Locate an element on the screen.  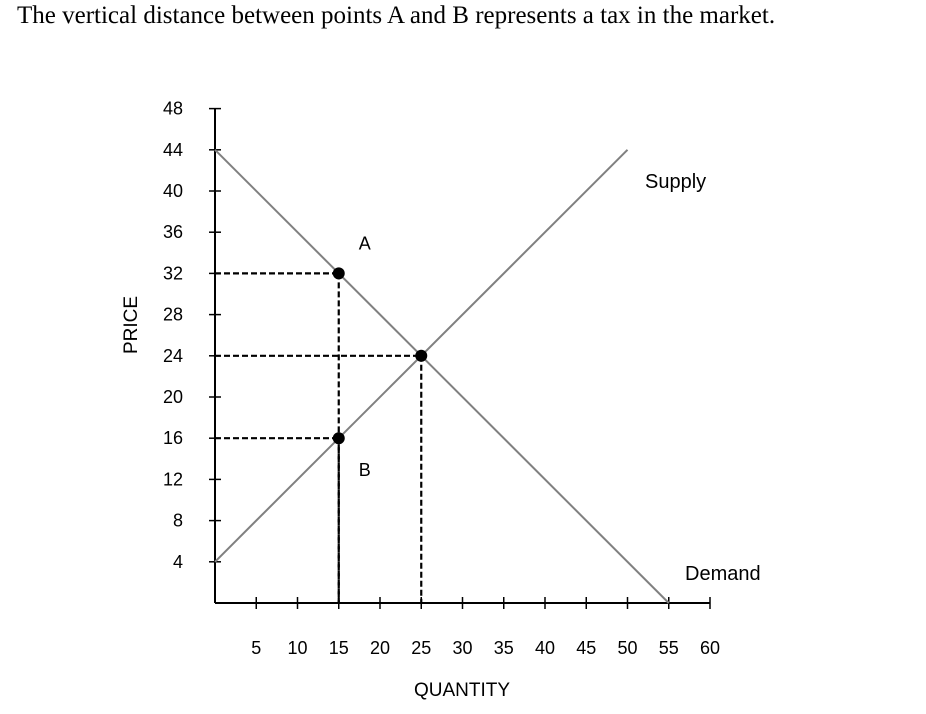
y-tick-label: 36 is located at coordinates (173, 232).